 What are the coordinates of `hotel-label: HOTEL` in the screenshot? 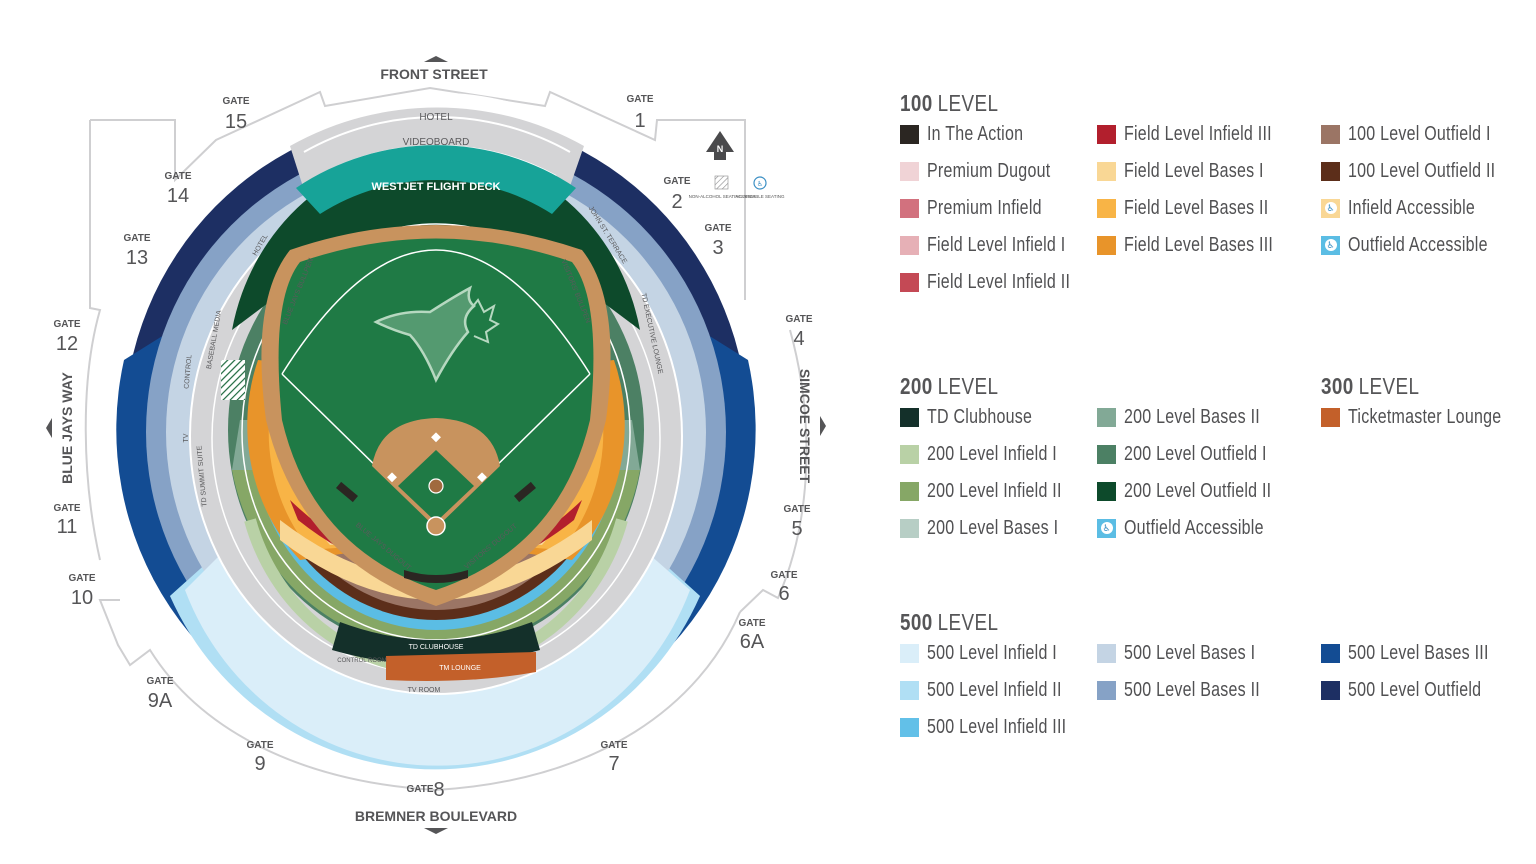 It's located at (436, 117).